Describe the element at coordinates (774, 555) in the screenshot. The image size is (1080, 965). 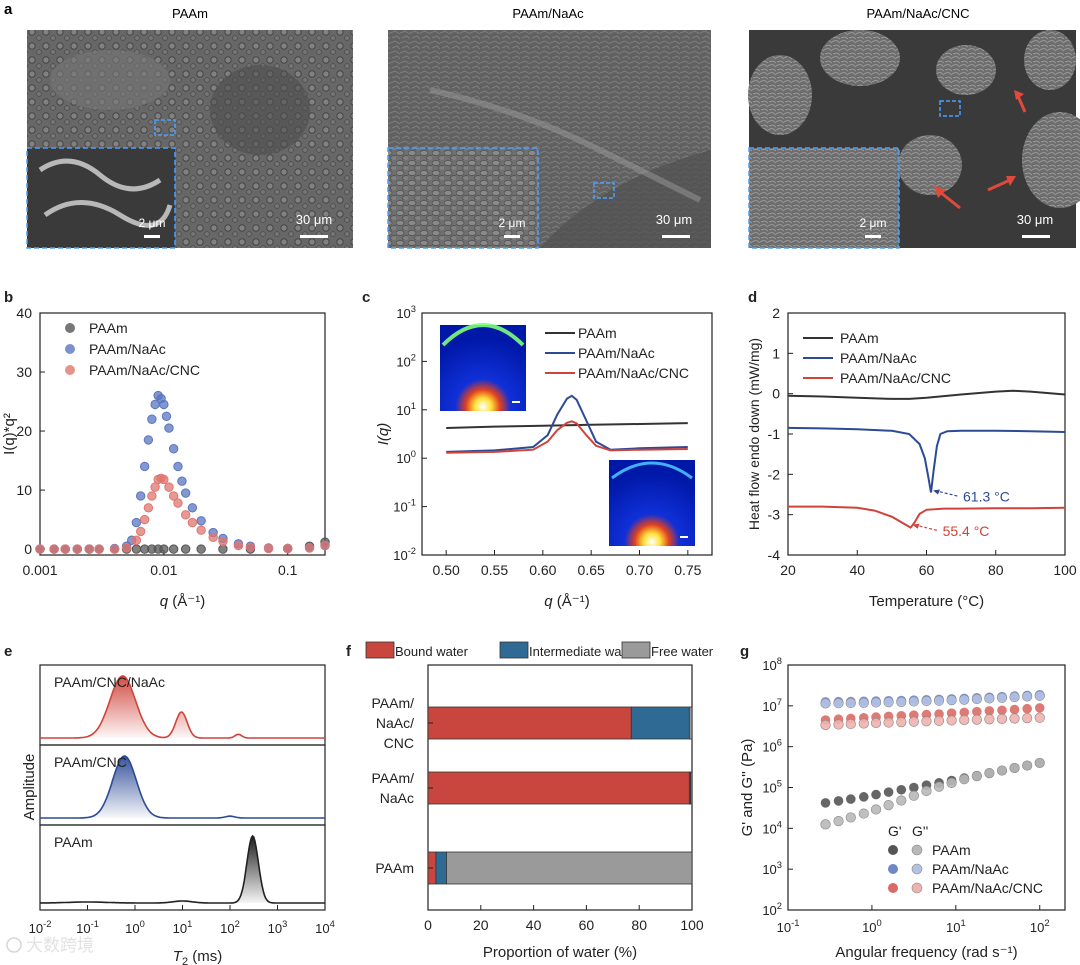
I see `y-tick-label: -4` at that location.